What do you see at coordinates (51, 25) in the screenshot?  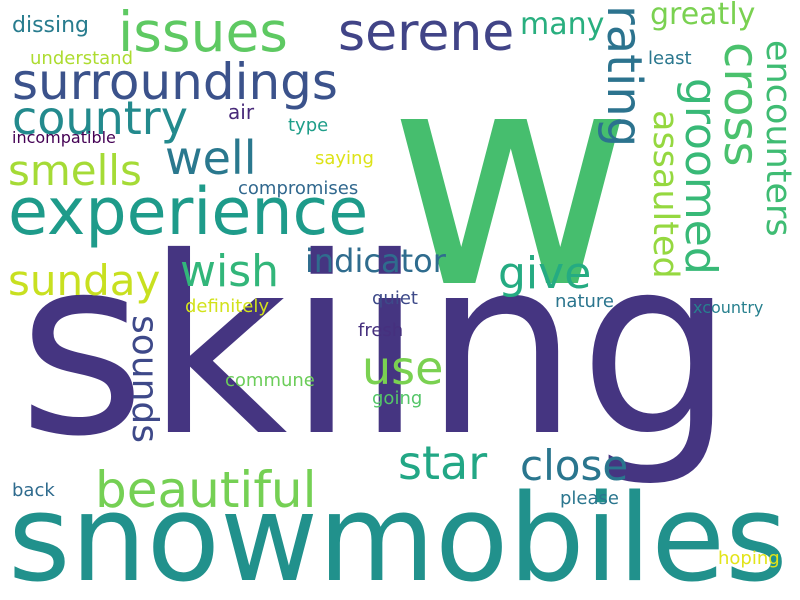 I see `word-dissing: dissing` at bounding box center [51, 25].